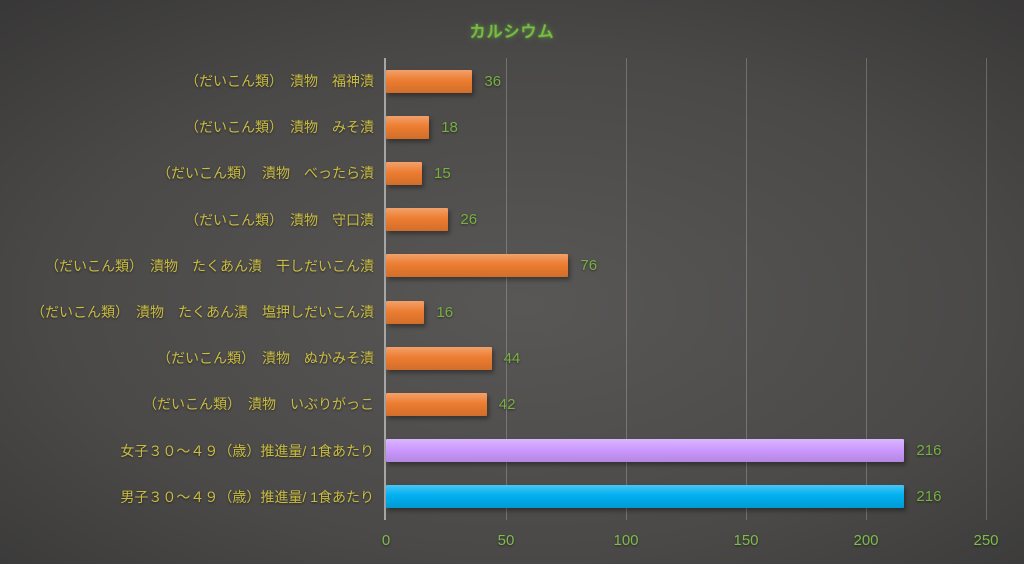 The width and height of the screenshot is (1024, 564). Describe the element at coordinates (279, 127) in the screenshot. I see `category-label: （だいこん類） 漬物 みそ漬` at that location.